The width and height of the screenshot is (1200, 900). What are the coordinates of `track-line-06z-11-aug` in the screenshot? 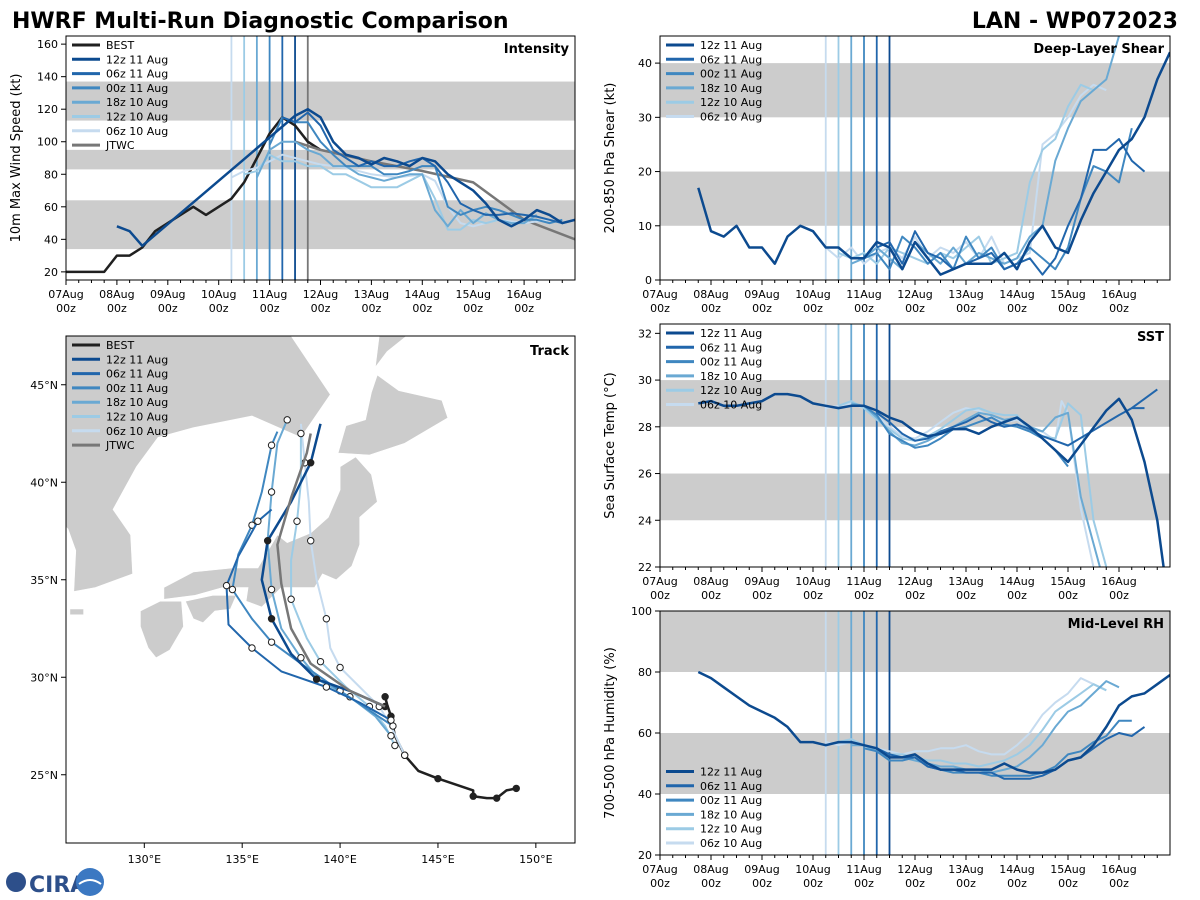 It's located at (308, 614).